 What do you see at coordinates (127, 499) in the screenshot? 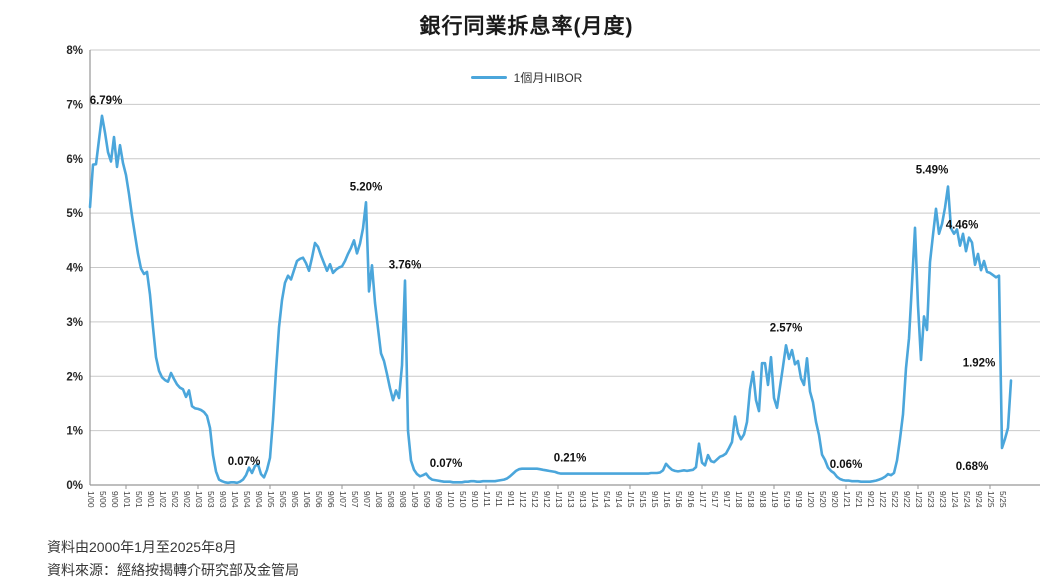
I see `x-tick-label: 1/01` at bounding box center [127, 499].